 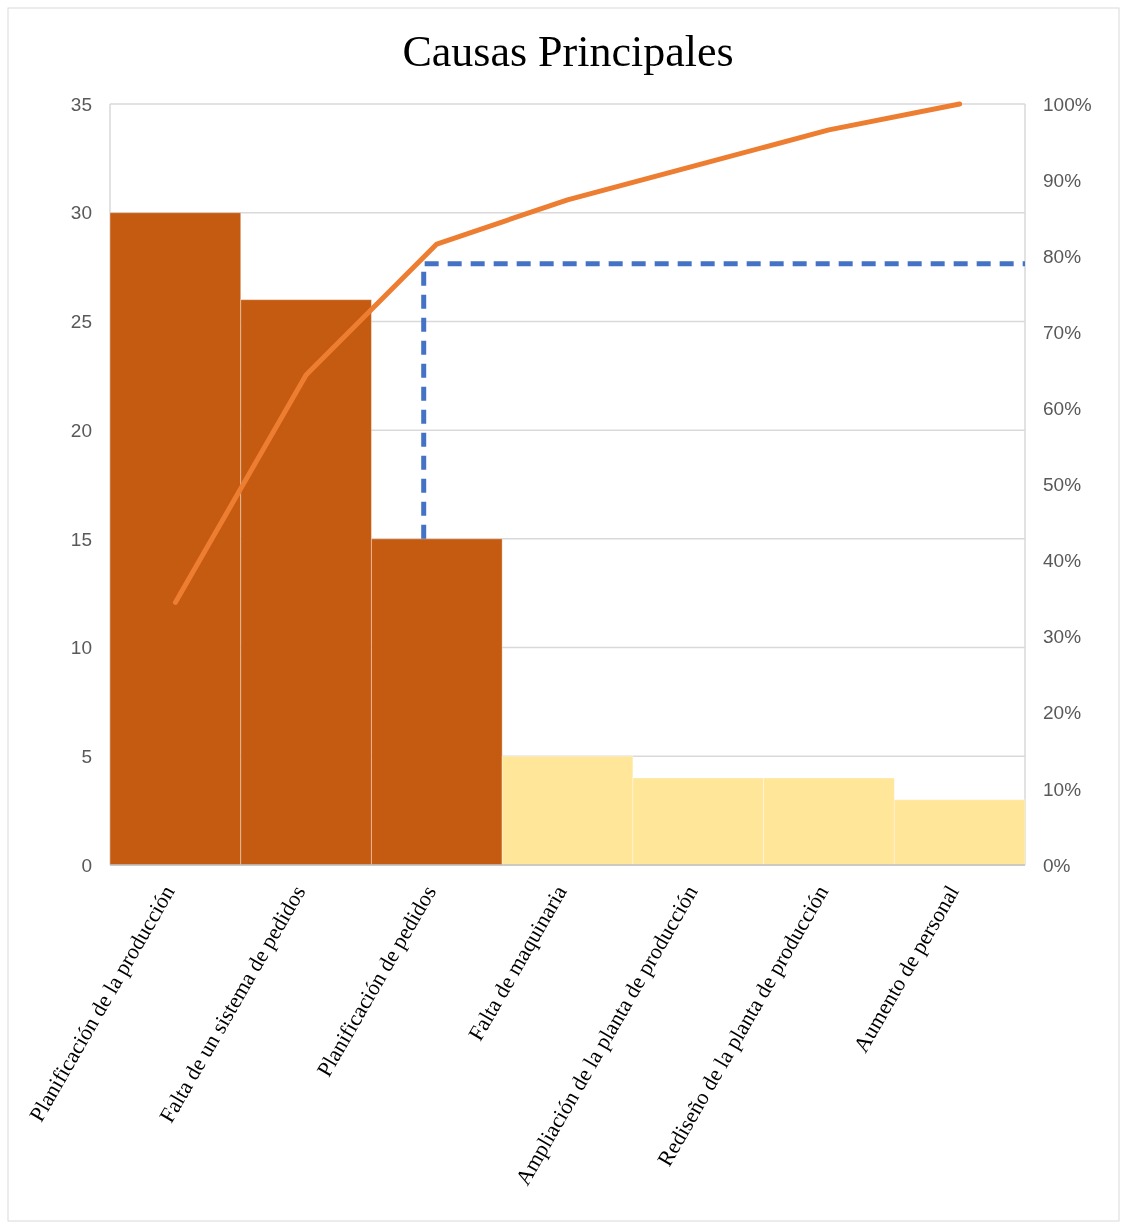 What do you see at coordinates (1062, 713) in the screenshot?
I see `y2-tick-label: 20%` at bounding box center [1062, 713].